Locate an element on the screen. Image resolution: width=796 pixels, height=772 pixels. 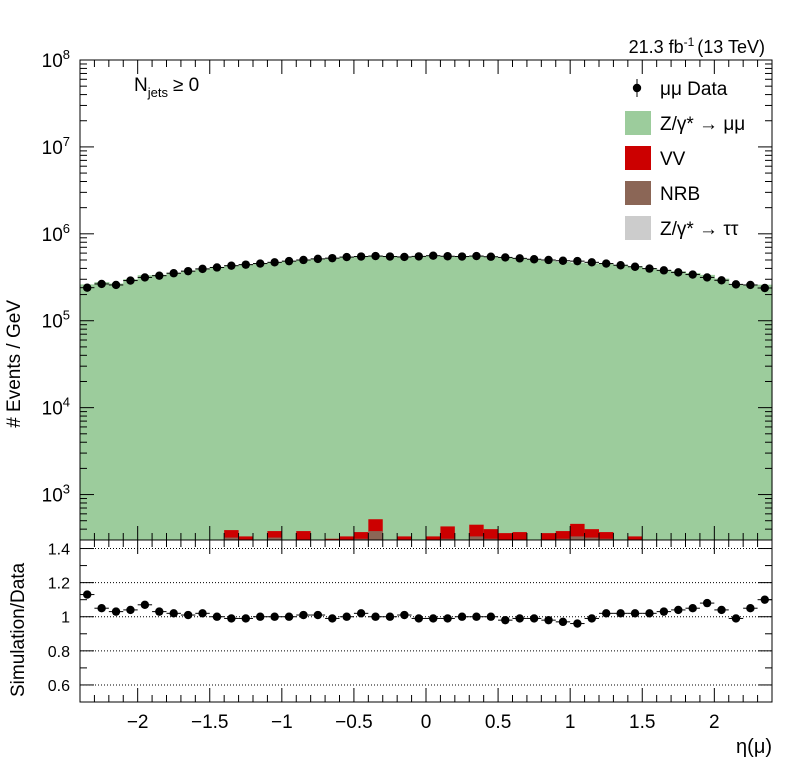
x-tick-label: 1.5 is located at coordinates (642, 722).